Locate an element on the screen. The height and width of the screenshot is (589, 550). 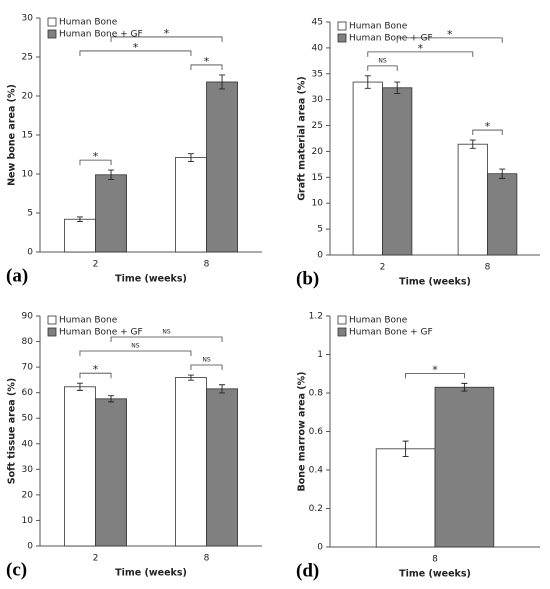
y-tick-label: 0.2 is located at coordinates (316, 509).